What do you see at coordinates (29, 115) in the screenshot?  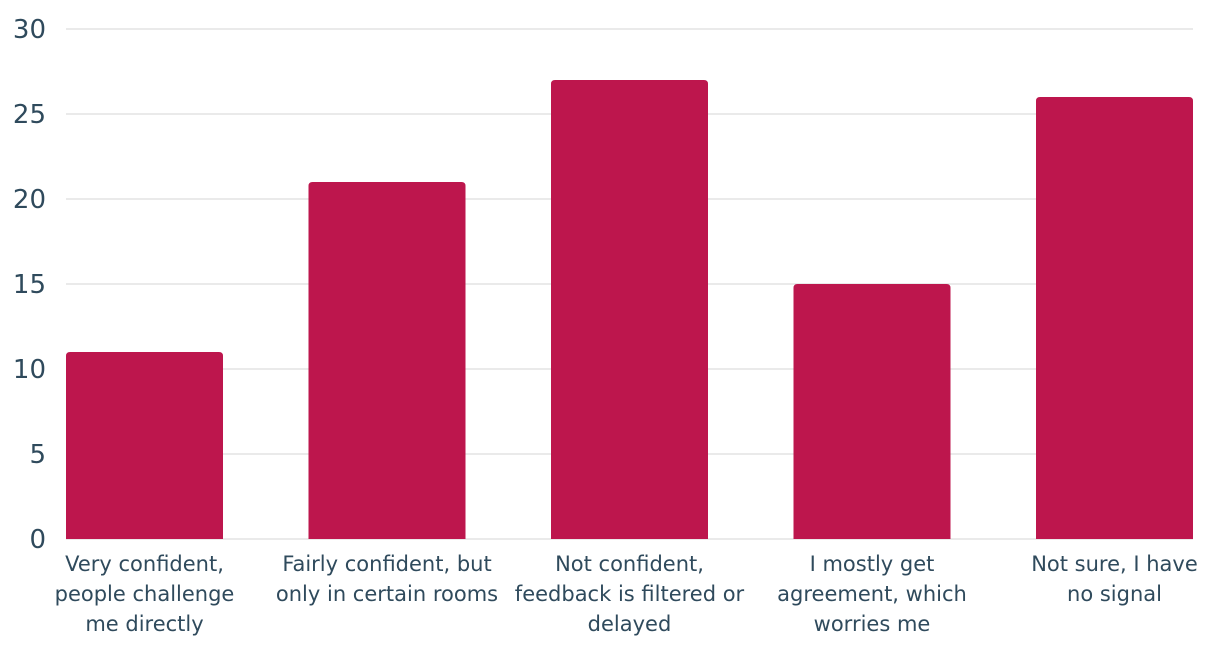 I see `y-tick-label: 25` at bounding box center [29, 115].